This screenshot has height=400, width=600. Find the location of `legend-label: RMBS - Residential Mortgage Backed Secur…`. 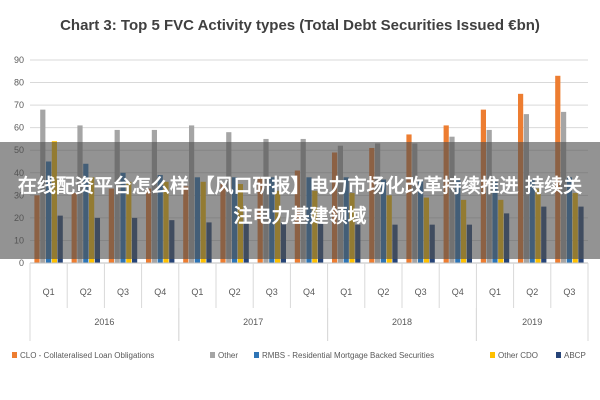

legend-label: RMBS - Residential Mortgage Backed Secur… is located at coordinates (348, 355).